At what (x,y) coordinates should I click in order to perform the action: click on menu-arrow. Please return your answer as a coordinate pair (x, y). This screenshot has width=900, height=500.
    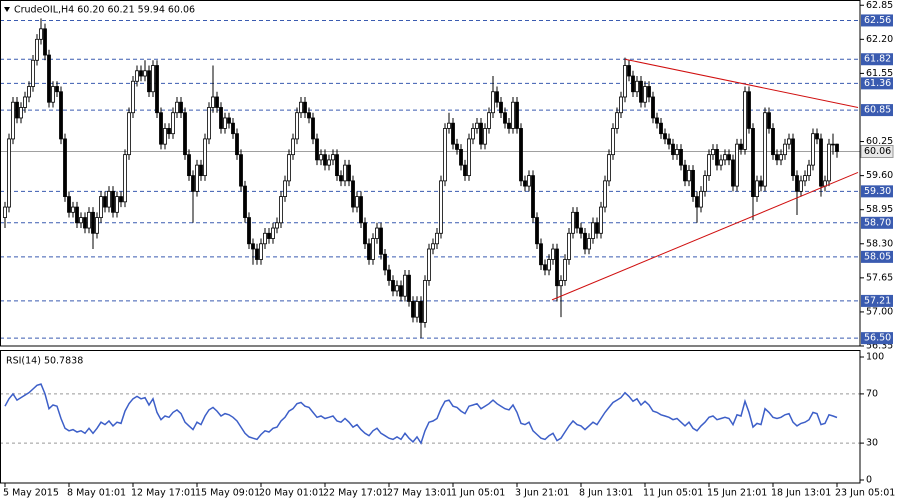
    Looking at the image, I should click on (7, 9).